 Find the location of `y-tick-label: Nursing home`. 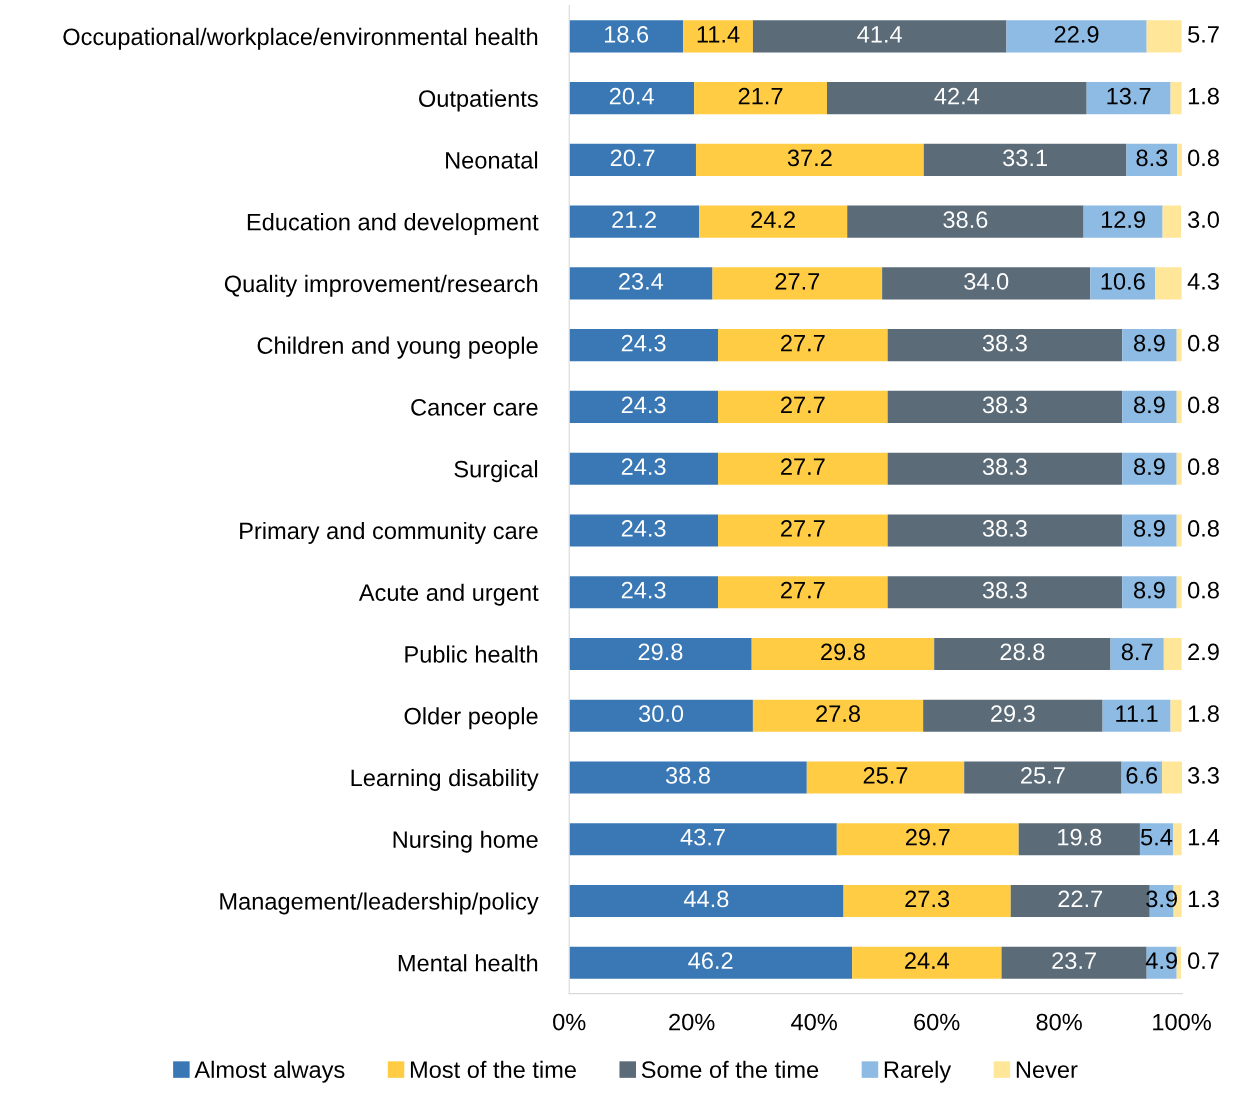

y-tick-label: Nursing home is located at coordinates (465, 841).